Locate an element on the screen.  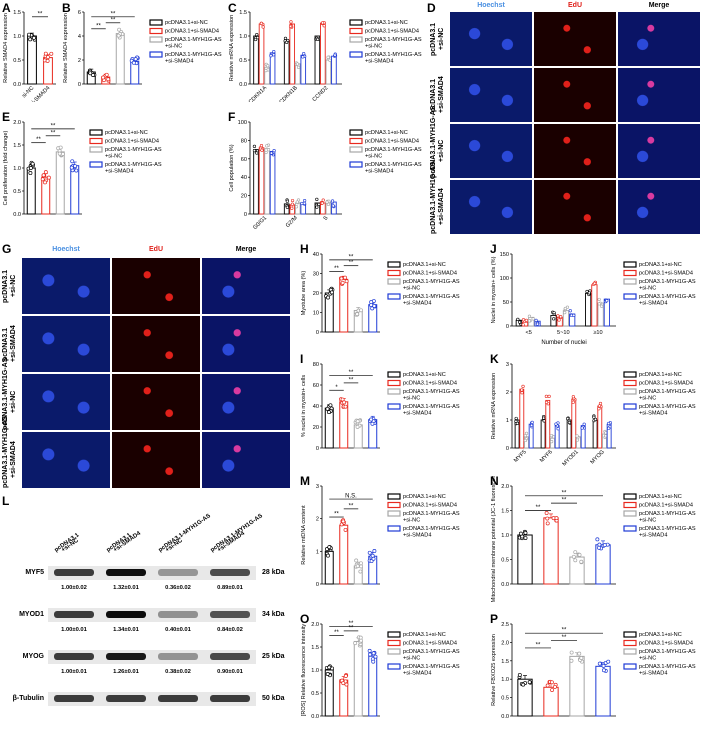
wb-quant-value: 0.40±0.01 is located at coordinates (178, 630).